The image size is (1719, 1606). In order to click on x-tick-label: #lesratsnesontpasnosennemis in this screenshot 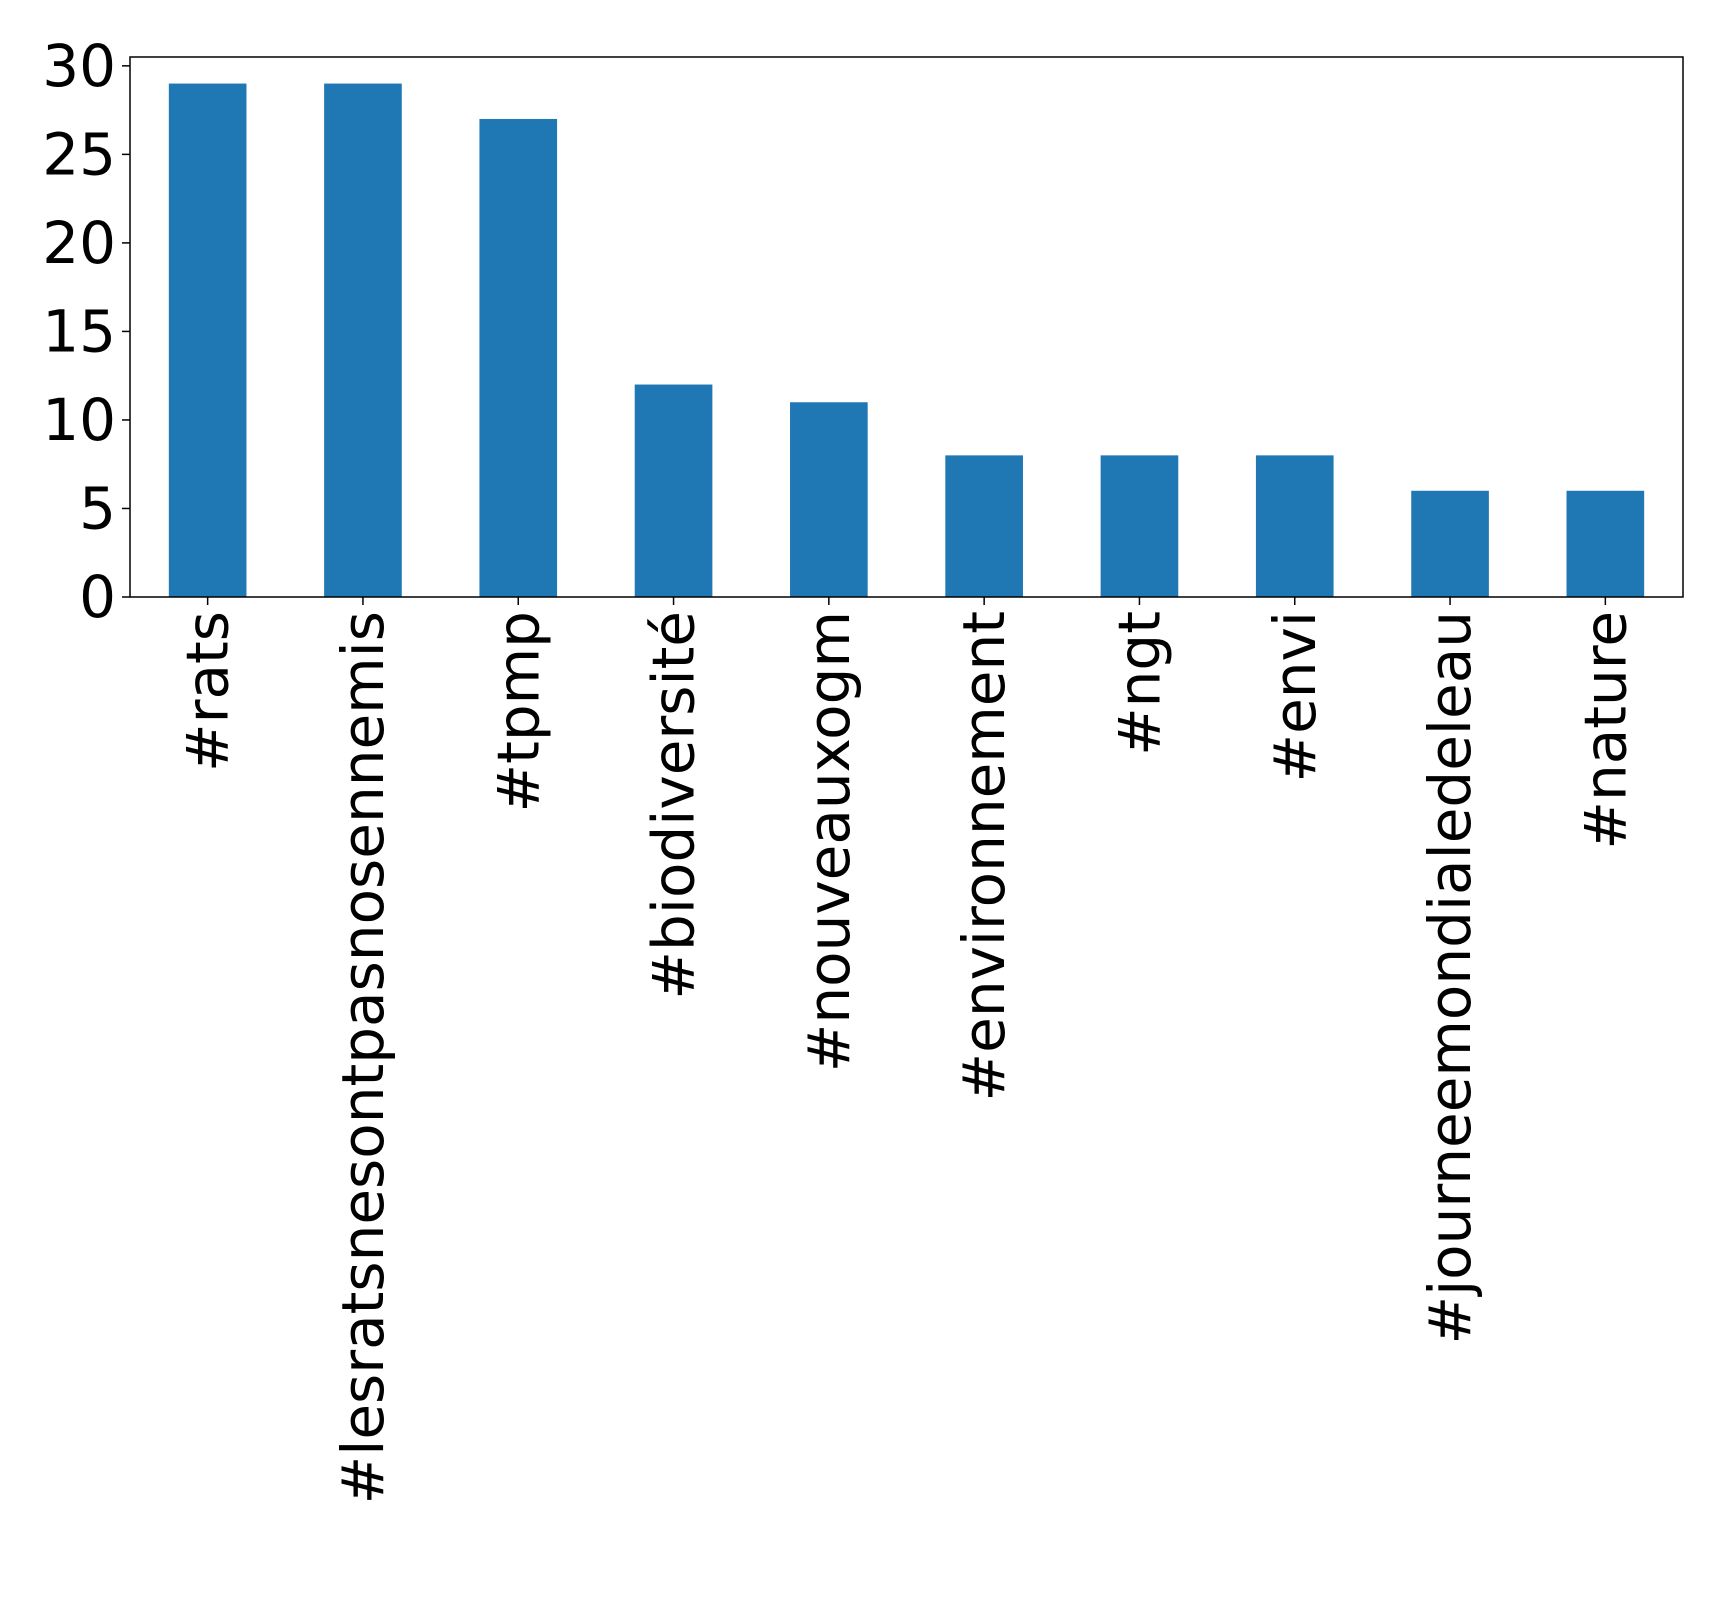, I will do `click(363, 1057)`.